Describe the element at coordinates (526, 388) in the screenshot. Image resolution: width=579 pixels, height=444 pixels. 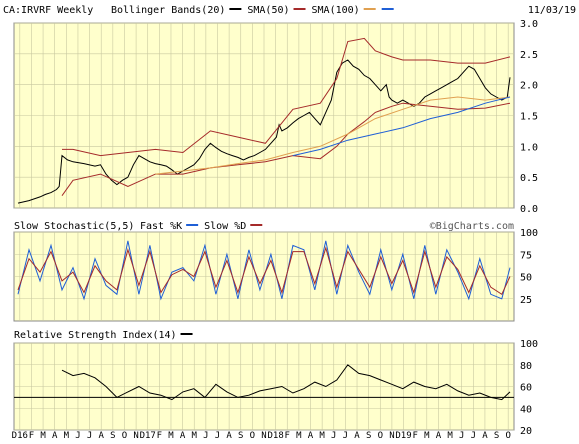
I see `y-tick-label: 60` at that location.